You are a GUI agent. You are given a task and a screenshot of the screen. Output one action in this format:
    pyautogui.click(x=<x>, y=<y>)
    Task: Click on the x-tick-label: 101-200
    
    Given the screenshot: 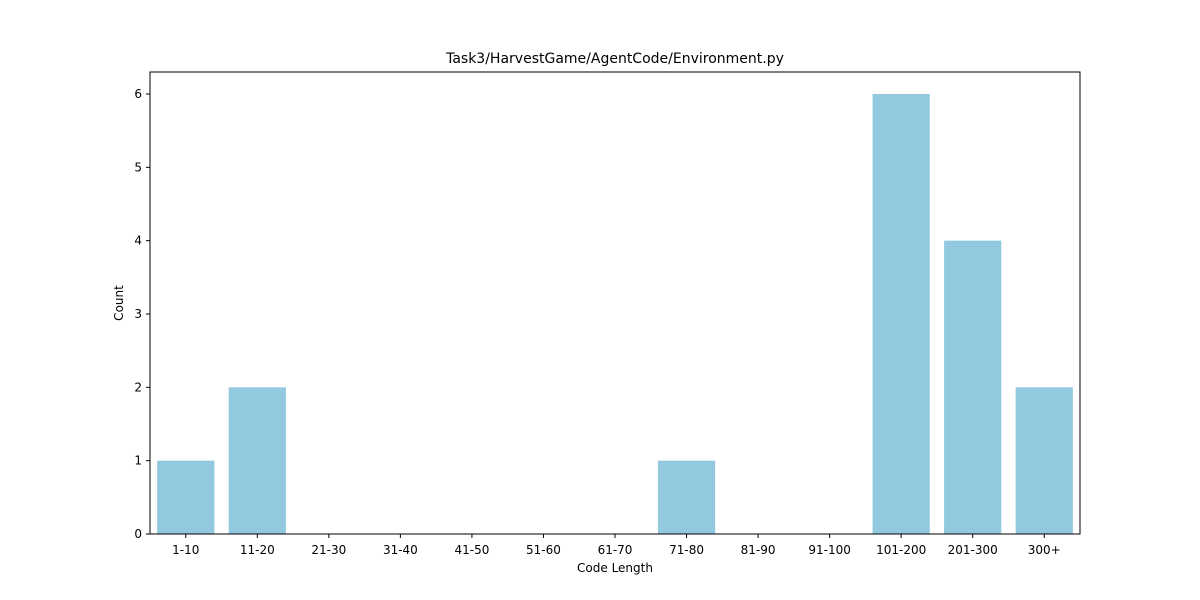 What is the action you would take?
    pyautogui.click(x=901, y=550)
    